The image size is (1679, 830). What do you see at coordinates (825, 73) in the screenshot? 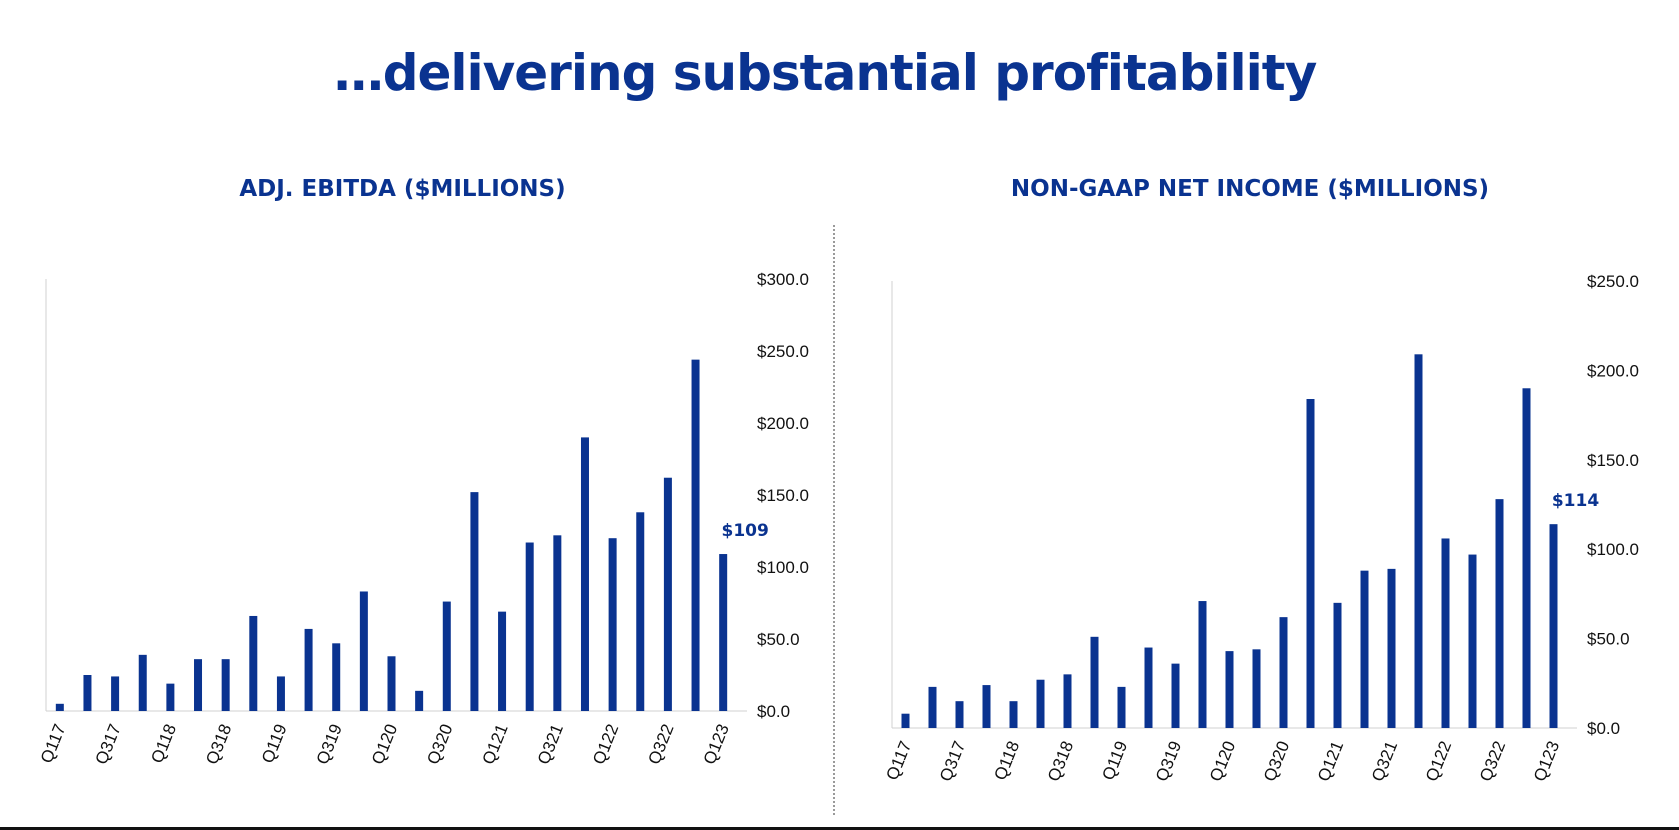
I see `page-title: …delivering substantial profitability` at bounding box center [825, 73].